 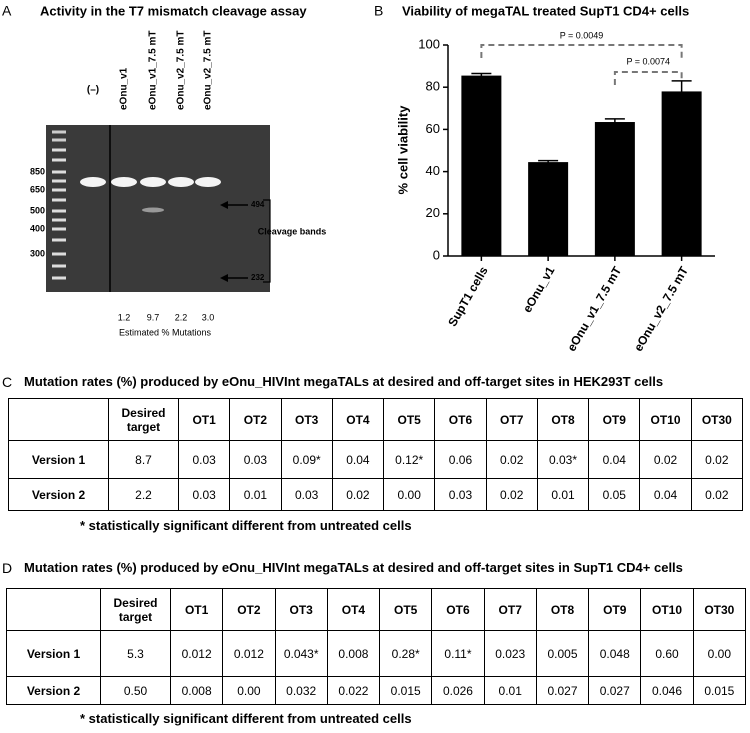 What do you see at coordinates (458, 609) in the screenshot?
I see `header-cell: OT6` at bounding box center [458, 609].